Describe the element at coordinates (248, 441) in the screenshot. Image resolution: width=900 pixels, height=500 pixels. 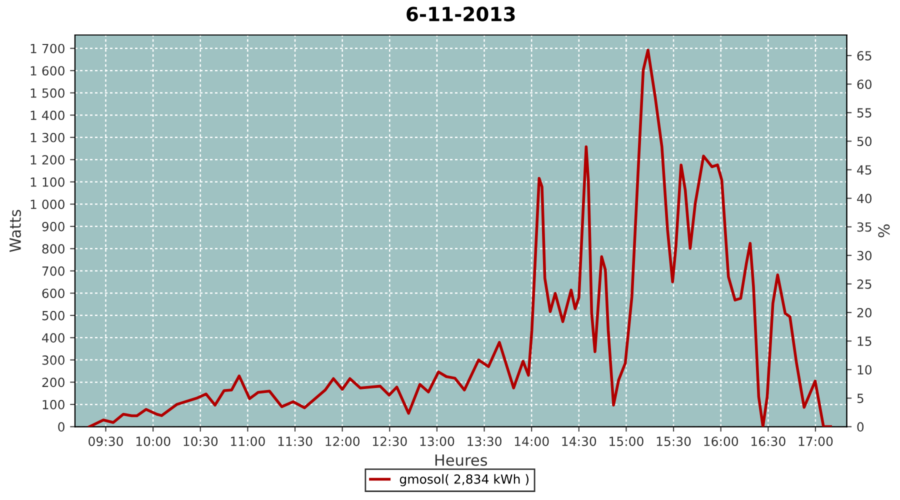
I see `x-tick-label: 11:00` at that location.